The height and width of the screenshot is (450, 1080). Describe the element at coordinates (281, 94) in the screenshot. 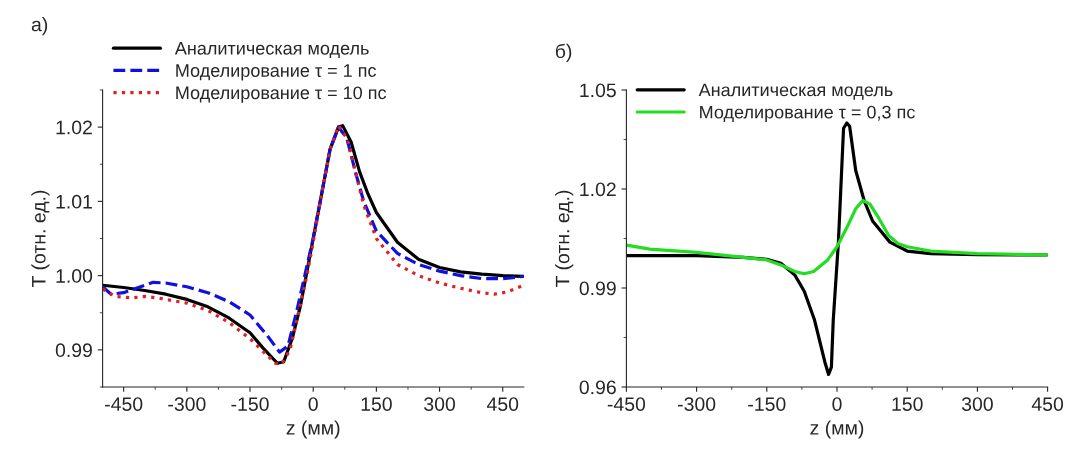

I see `legend-label: Моделирование τ = 10 пс` at that location.